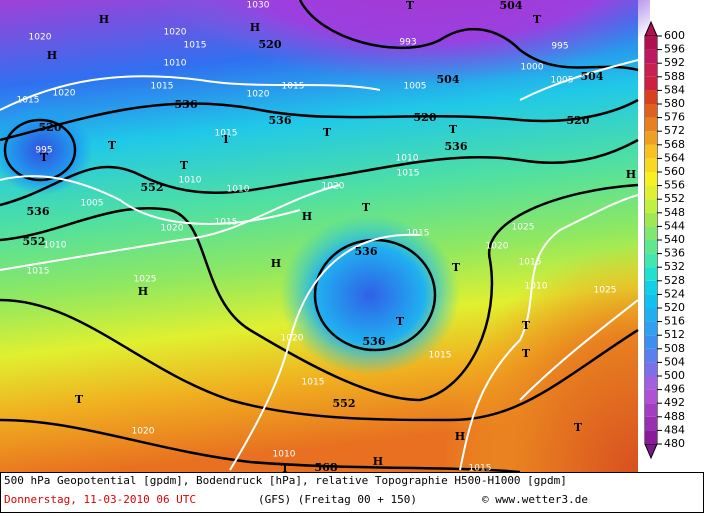  I want to click on footer-run: (GFS) (Freitag 00 + 150), so click(337, 499).